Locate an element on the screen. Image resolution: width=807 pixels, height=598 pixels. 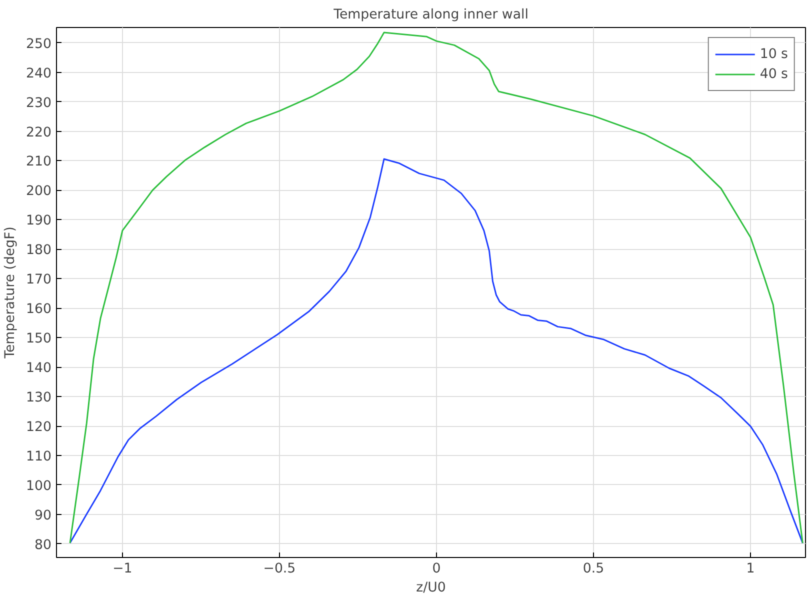
y-tick-label: 170 is located at coordinates (39, 280).